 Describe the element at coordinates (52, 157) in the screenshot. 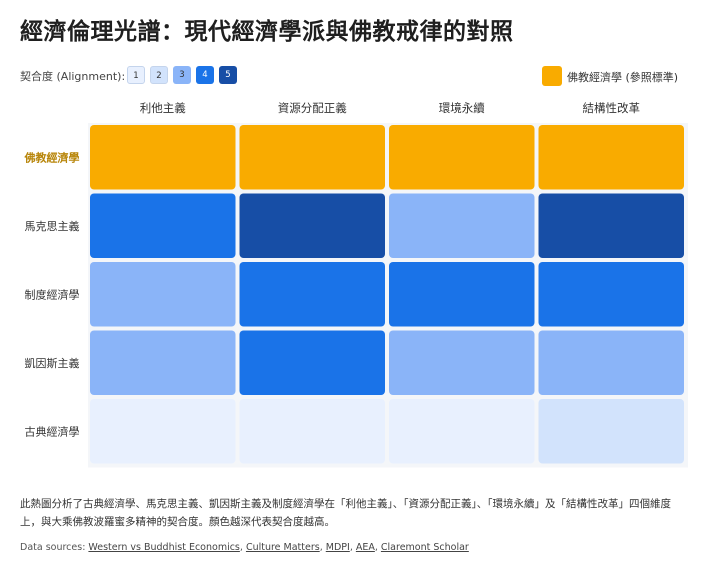

I see `reference-row-label: 佛教經濟學` at that location.